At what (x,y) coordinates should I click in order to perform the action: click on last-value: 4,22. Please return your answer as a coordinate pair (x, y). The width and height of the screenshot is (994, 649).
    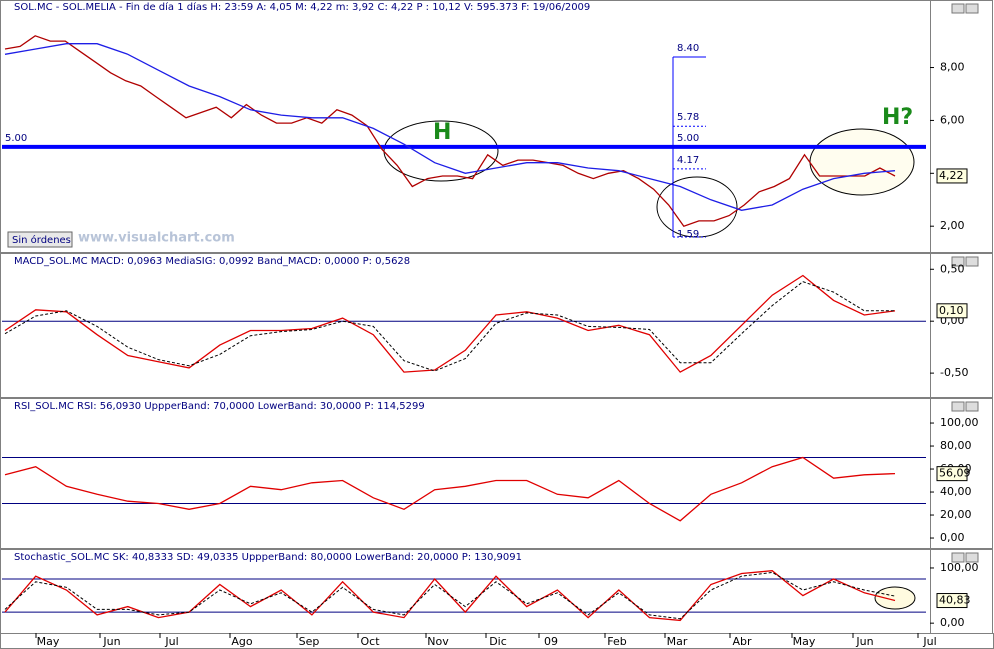
    Looking at the image, I should click on (951, 175).